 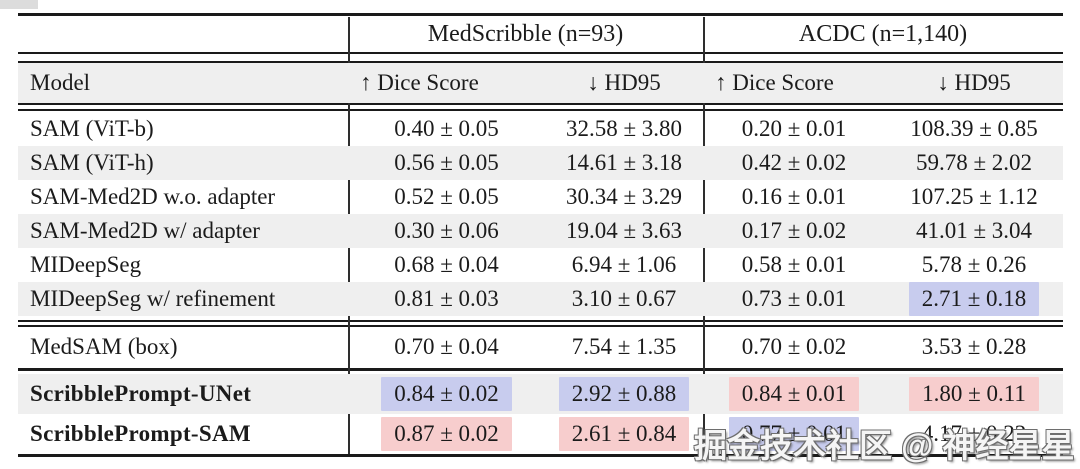 What do you see at coordinates (624, 394) in the screenshot?
I see `metric-value: 2.92 ± 0.88` at bounding box center [624, 394].